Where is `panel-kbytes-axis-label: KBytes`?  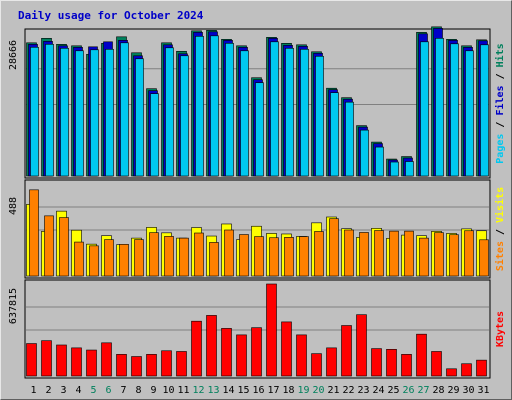 panel-kbytes-axis-label: KBytes is located at coordinates (500, 329).